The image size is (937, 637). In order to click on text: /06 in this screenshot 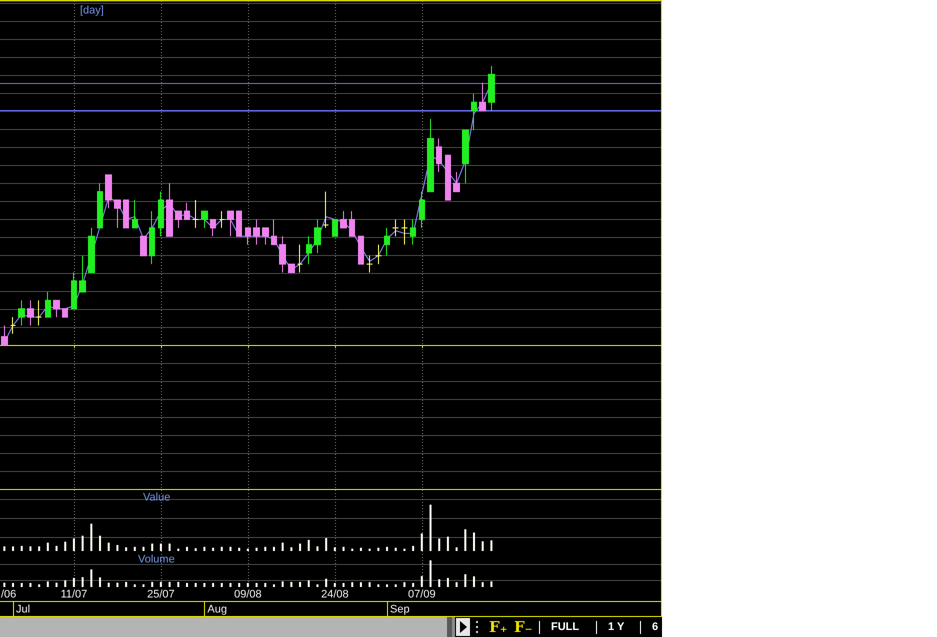, I will do `click(8, 594)`.